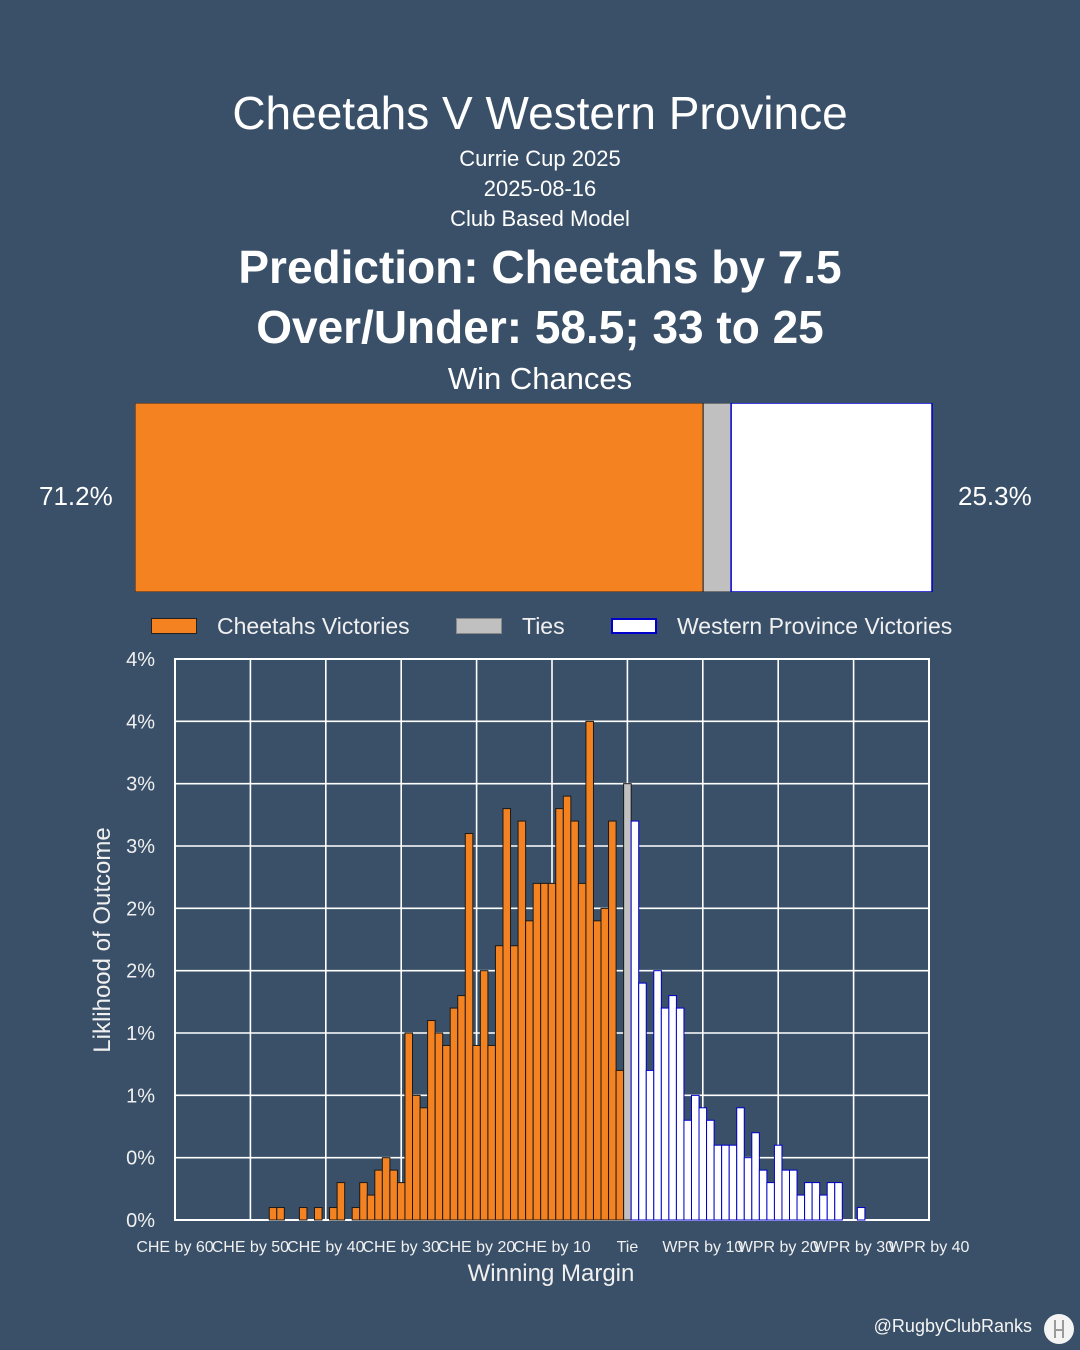 The image size is (1080, 1350). Describe the element at coordinates (995, 496) in the screenshot. I see `away-win-pct: 25.3%` at that location.